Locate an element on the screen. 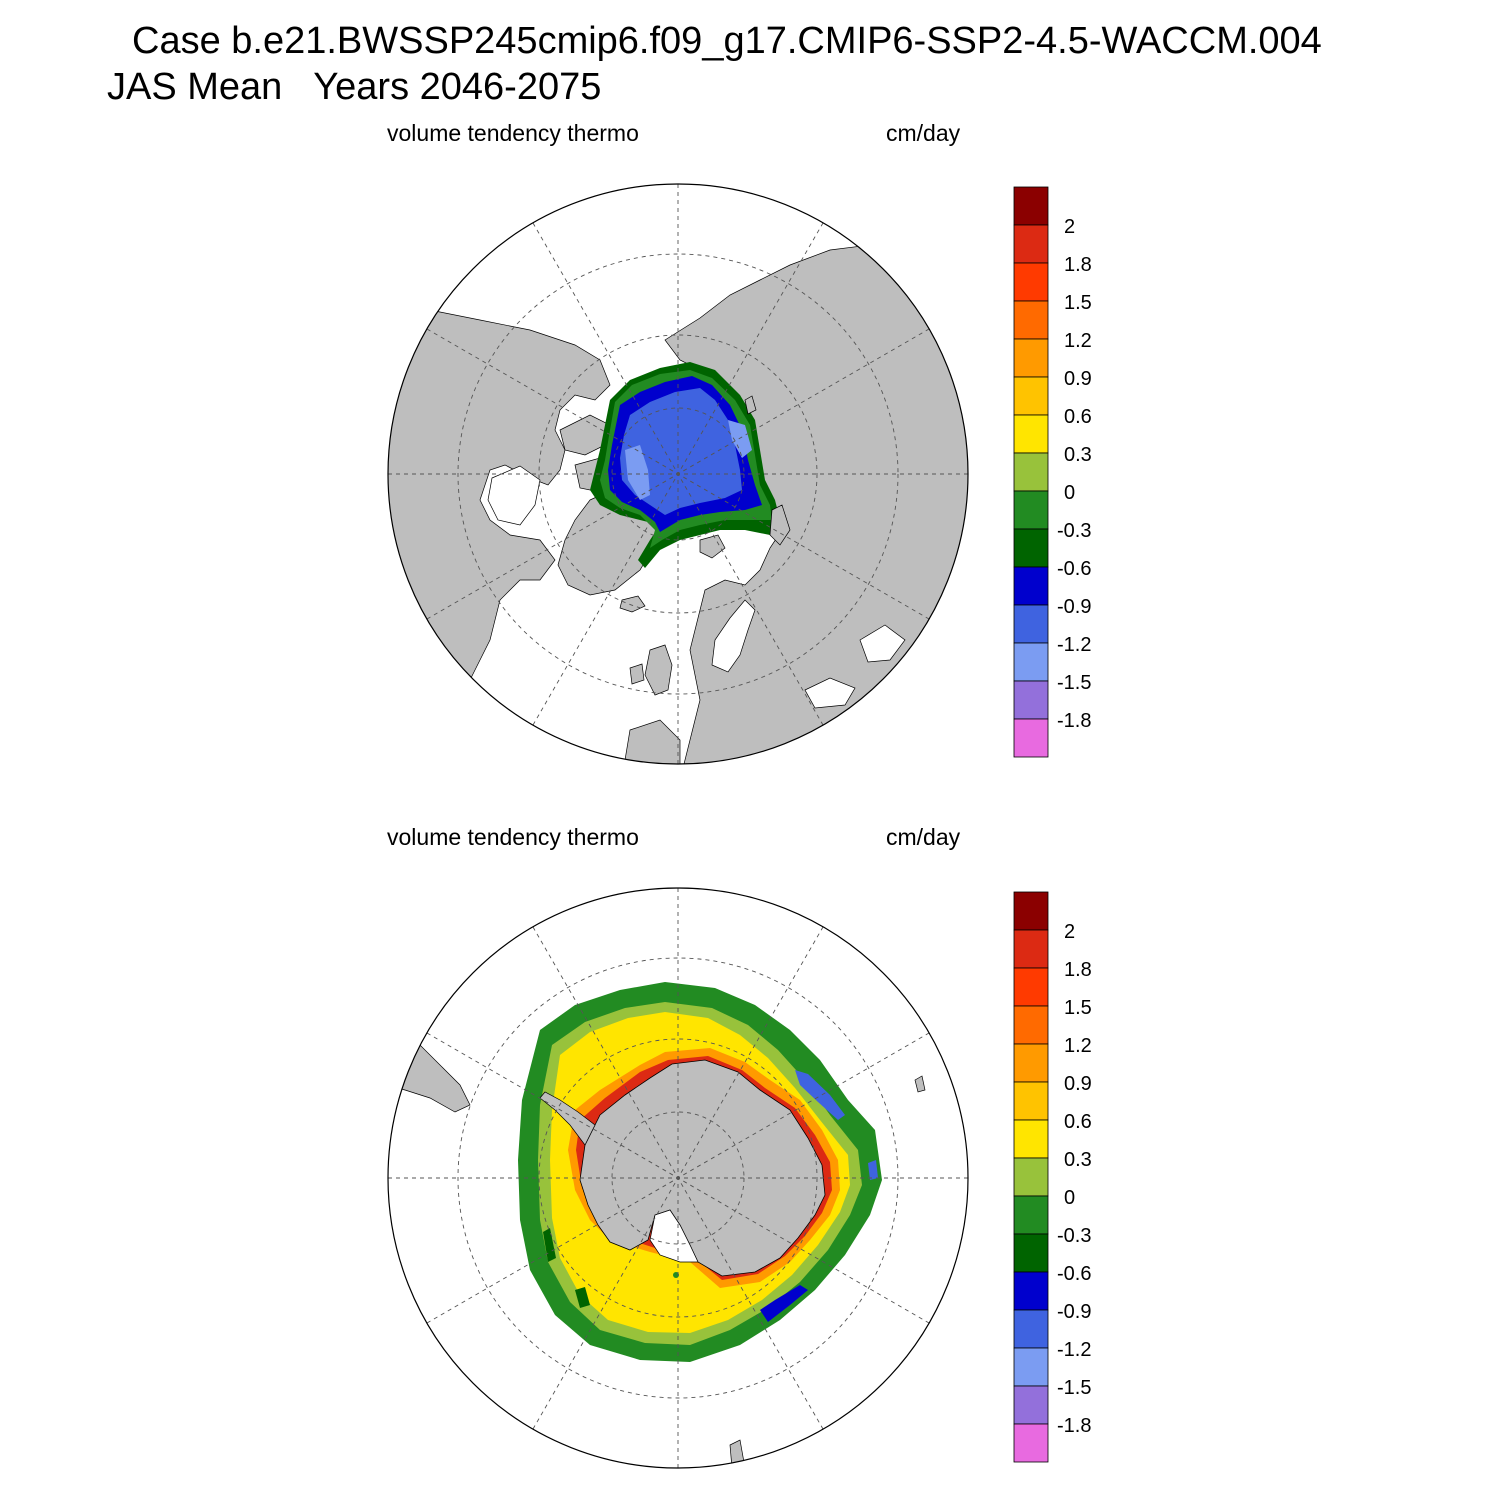 The height and width of the screenshot is (1500, 1500). severnaya-zemlya is located at coordinates (750, 405).